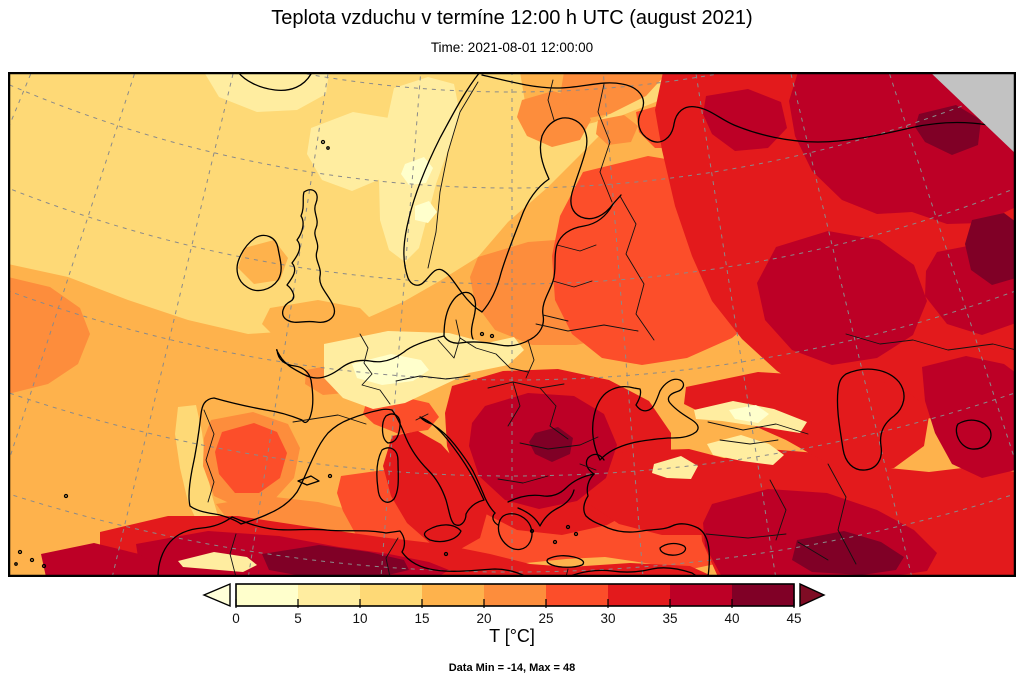 The height and width of the screenshot is (688, 1024). What do you see at coordinates (973, 113) in the screenshot?
I see `no-data-corner` at bounding box center [973, 113].